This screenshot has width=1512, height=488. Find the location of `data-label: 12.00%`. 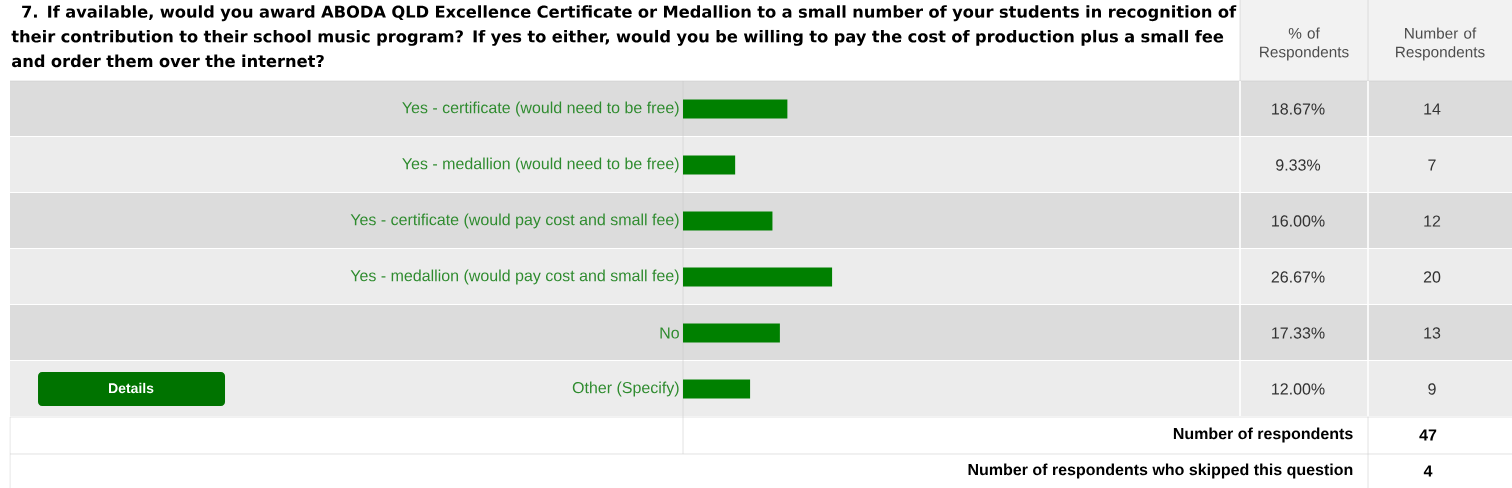

data-label: 12.00% is located at coordinates (1298, 389).